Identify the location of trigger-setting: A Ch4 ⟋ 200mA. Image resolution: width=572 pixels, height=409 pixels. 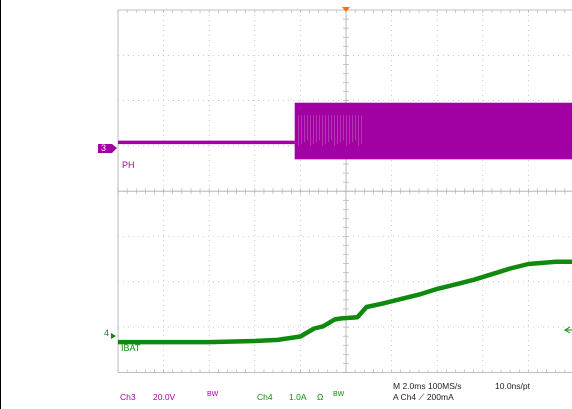
(423, 397).